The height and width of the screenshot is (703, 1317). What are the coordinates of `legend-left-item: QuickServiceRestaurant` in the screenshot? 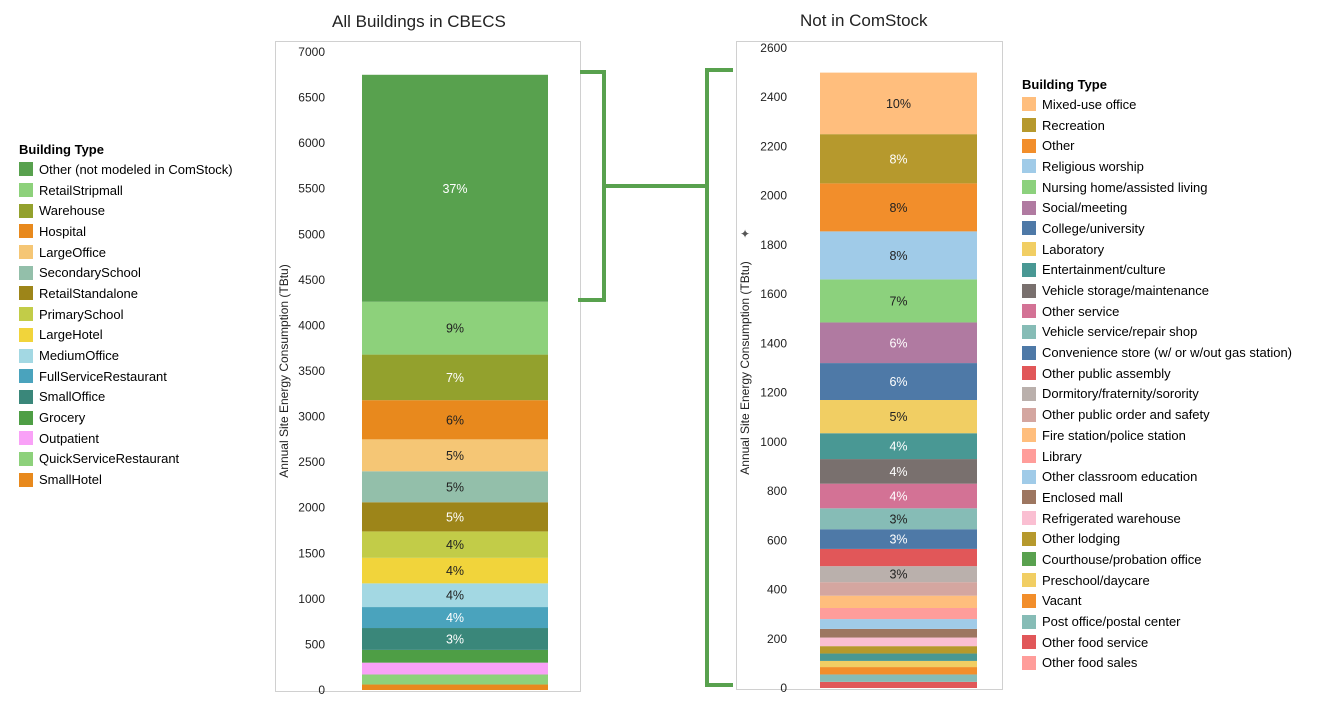 It's located at (126, 459).